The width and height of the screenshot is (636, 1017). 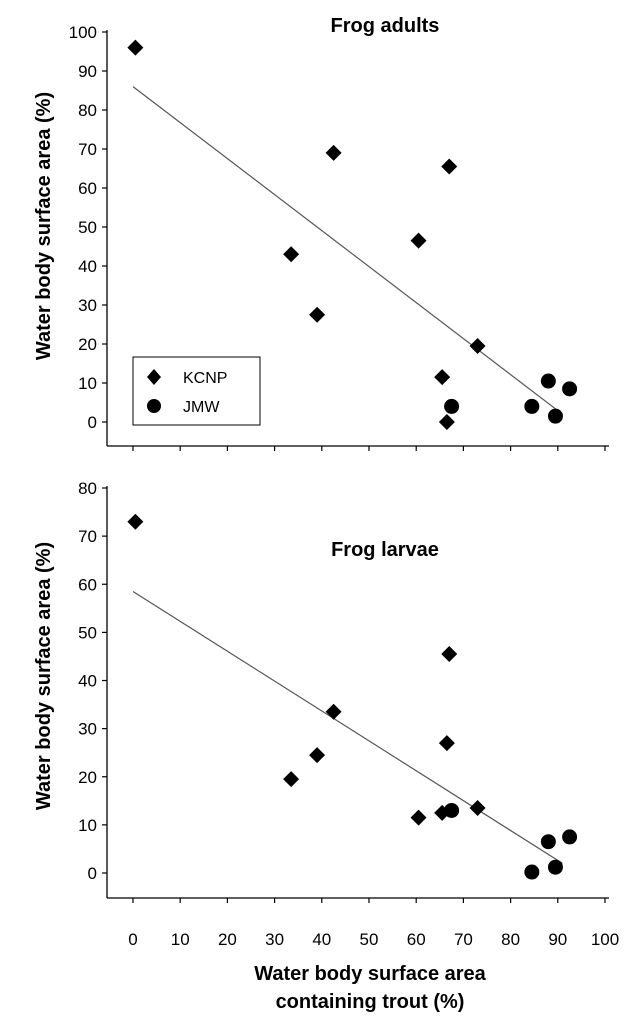 I want to click on legend-diamond-marker, so click(x=154, y=377).